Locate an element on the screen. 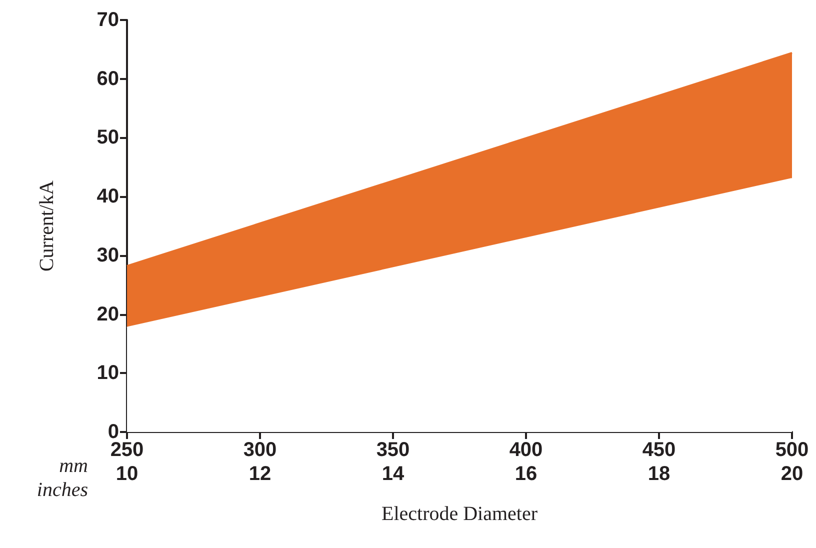 This screenshot has height=548, width=816. y-tick-label: 40 is located at coordinates (107, 197).